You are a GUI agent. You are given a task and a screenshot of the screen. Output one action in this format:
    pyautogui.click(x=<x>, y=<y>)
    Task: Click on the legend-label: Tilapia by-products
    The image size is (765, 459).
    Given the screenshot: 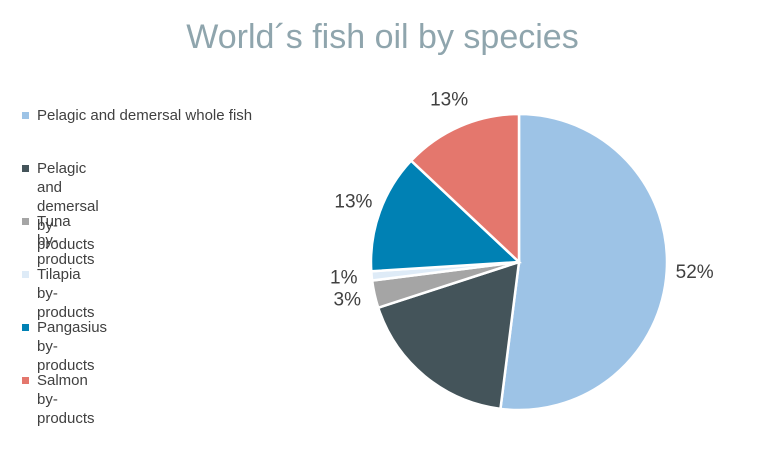 What is the action you would take?
    pyautogui.click(x=66, y=293)
    